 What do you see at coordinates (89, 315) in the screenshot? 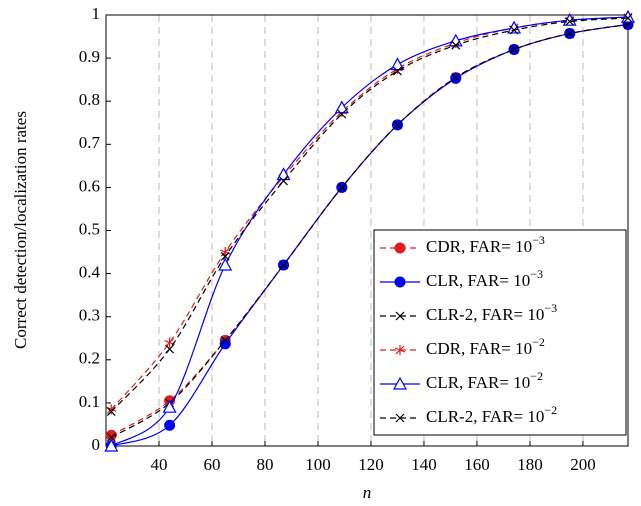
I see `y-tick-label: 0.3` at bounding box center [89, 315].